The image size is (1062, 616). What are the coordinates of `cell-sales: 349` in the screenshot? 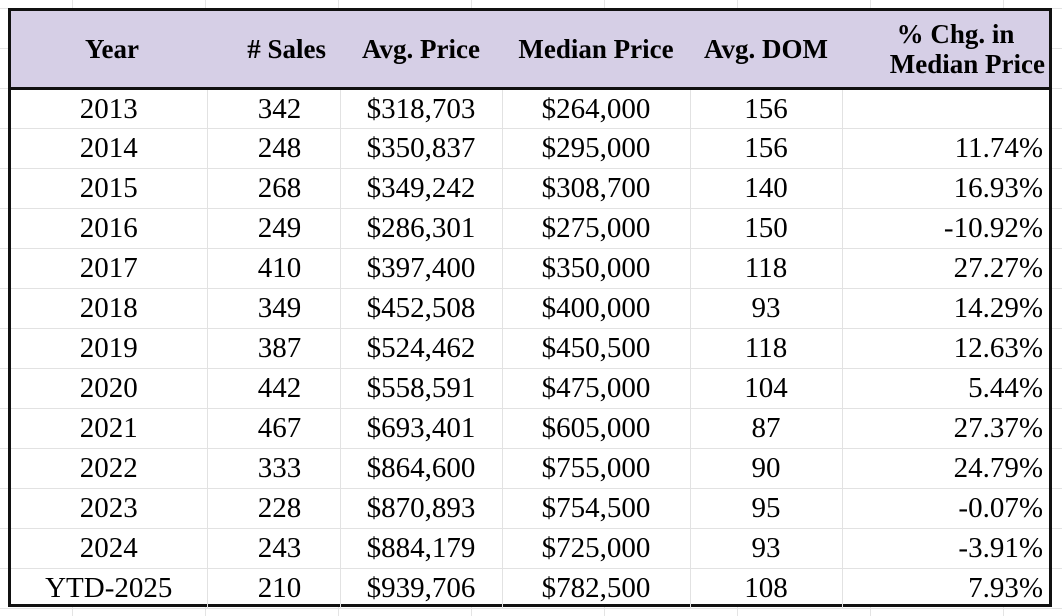 It's located at (274, 308).